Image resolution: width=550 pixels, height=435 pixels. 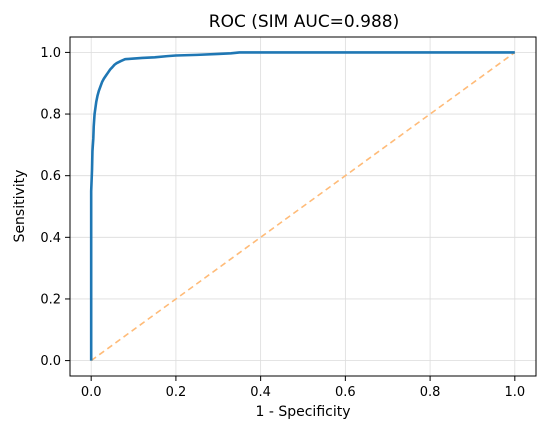 I want to click on y-tick-label: 1.0, so click(x=50, y=53).